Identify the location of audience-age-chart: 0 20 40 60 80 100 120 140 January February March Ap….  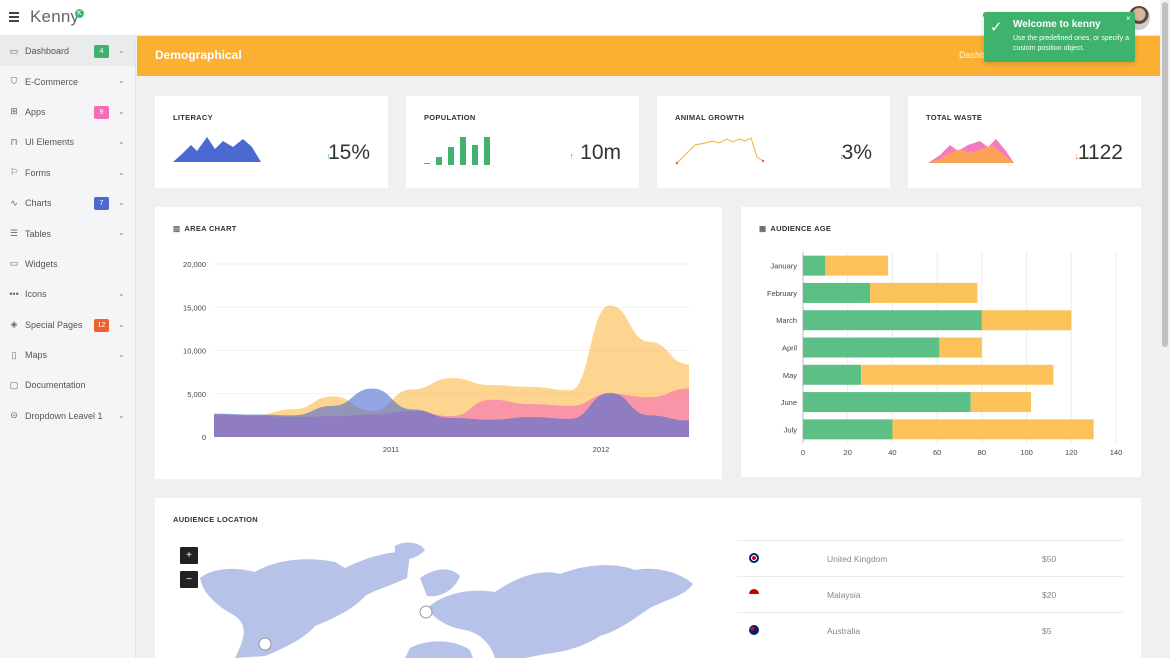
(944, 354).